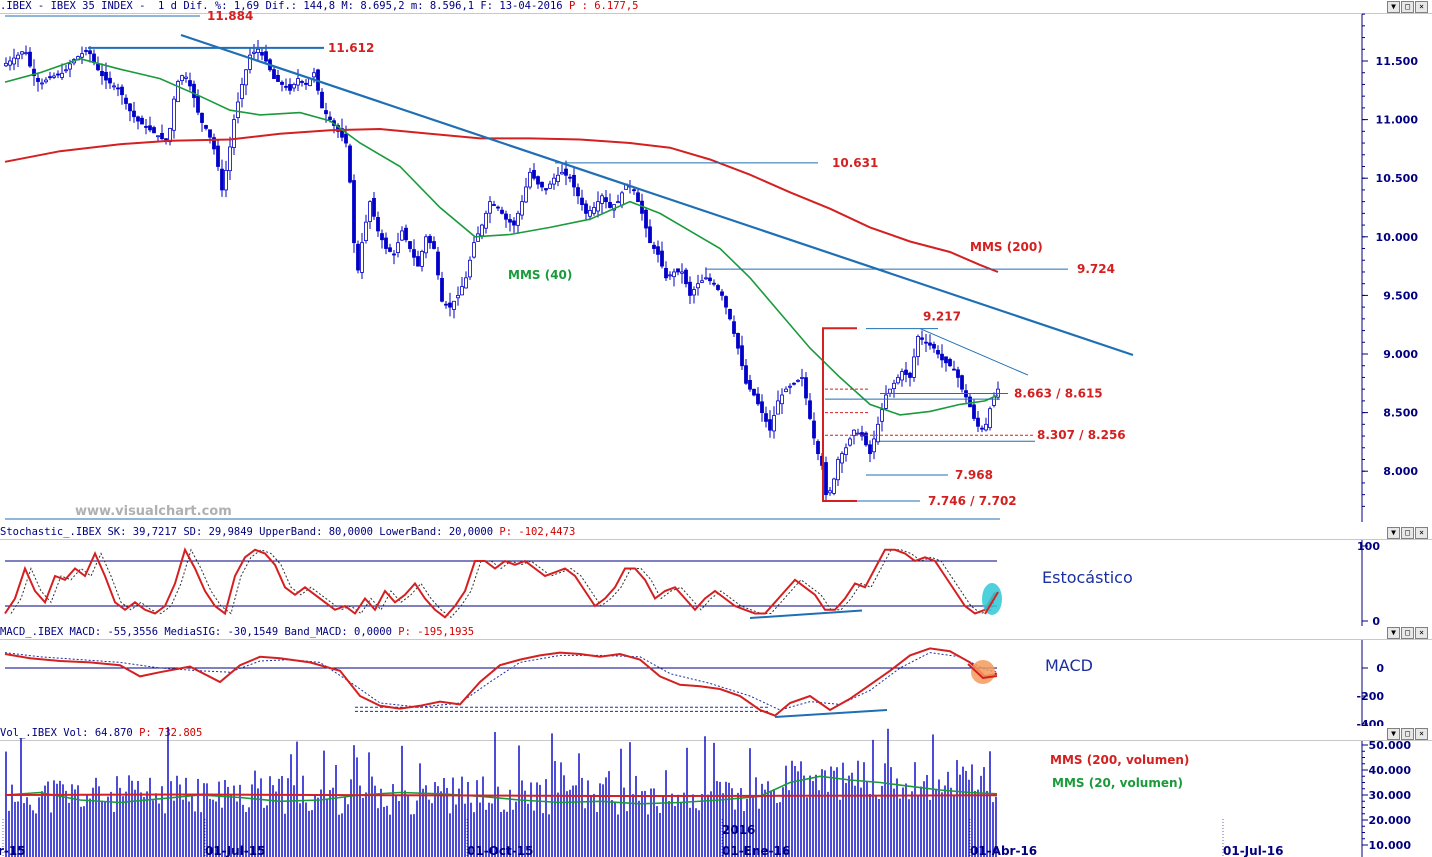 This screenshot has width=1432, height=857. I want to click on stochastic-chart: 100 0 Estocástico, so click(716, 576).